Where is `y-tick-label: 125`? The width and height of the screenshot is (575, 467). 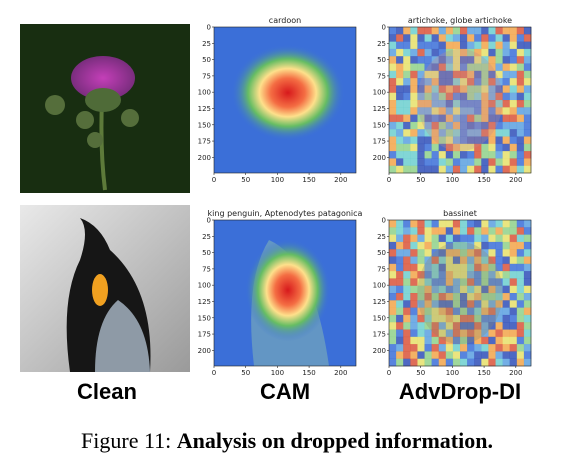
y-tick-label: 125 is located at coordinates (379, 302).